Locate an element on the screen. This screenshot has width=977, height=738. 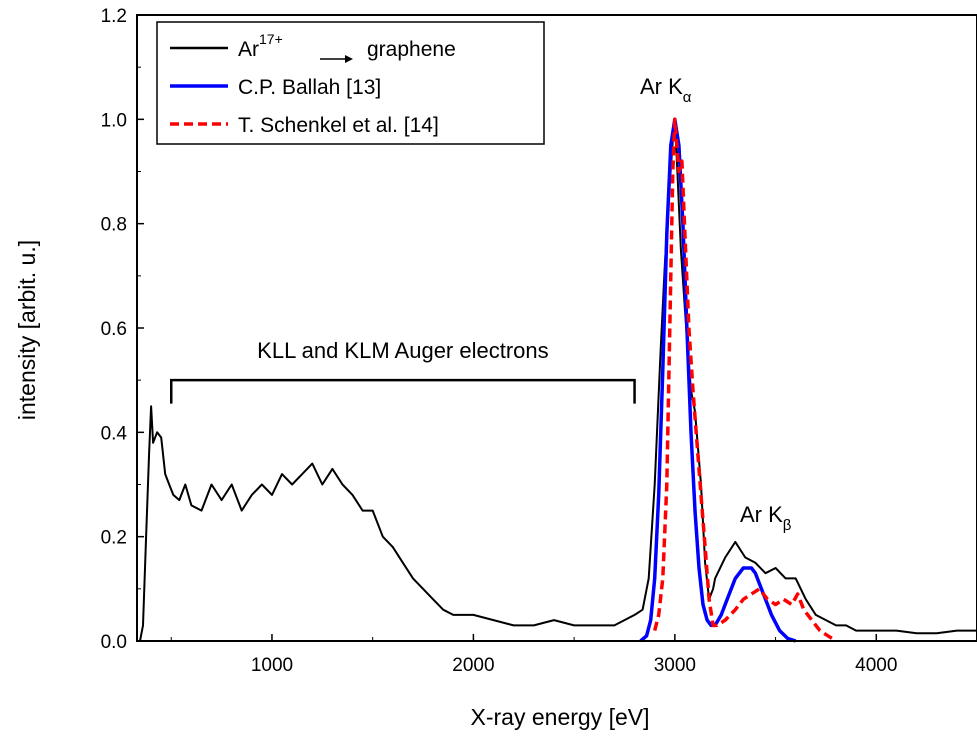
legend-label-data: Ar17+ is located at coordinates (260, 46).